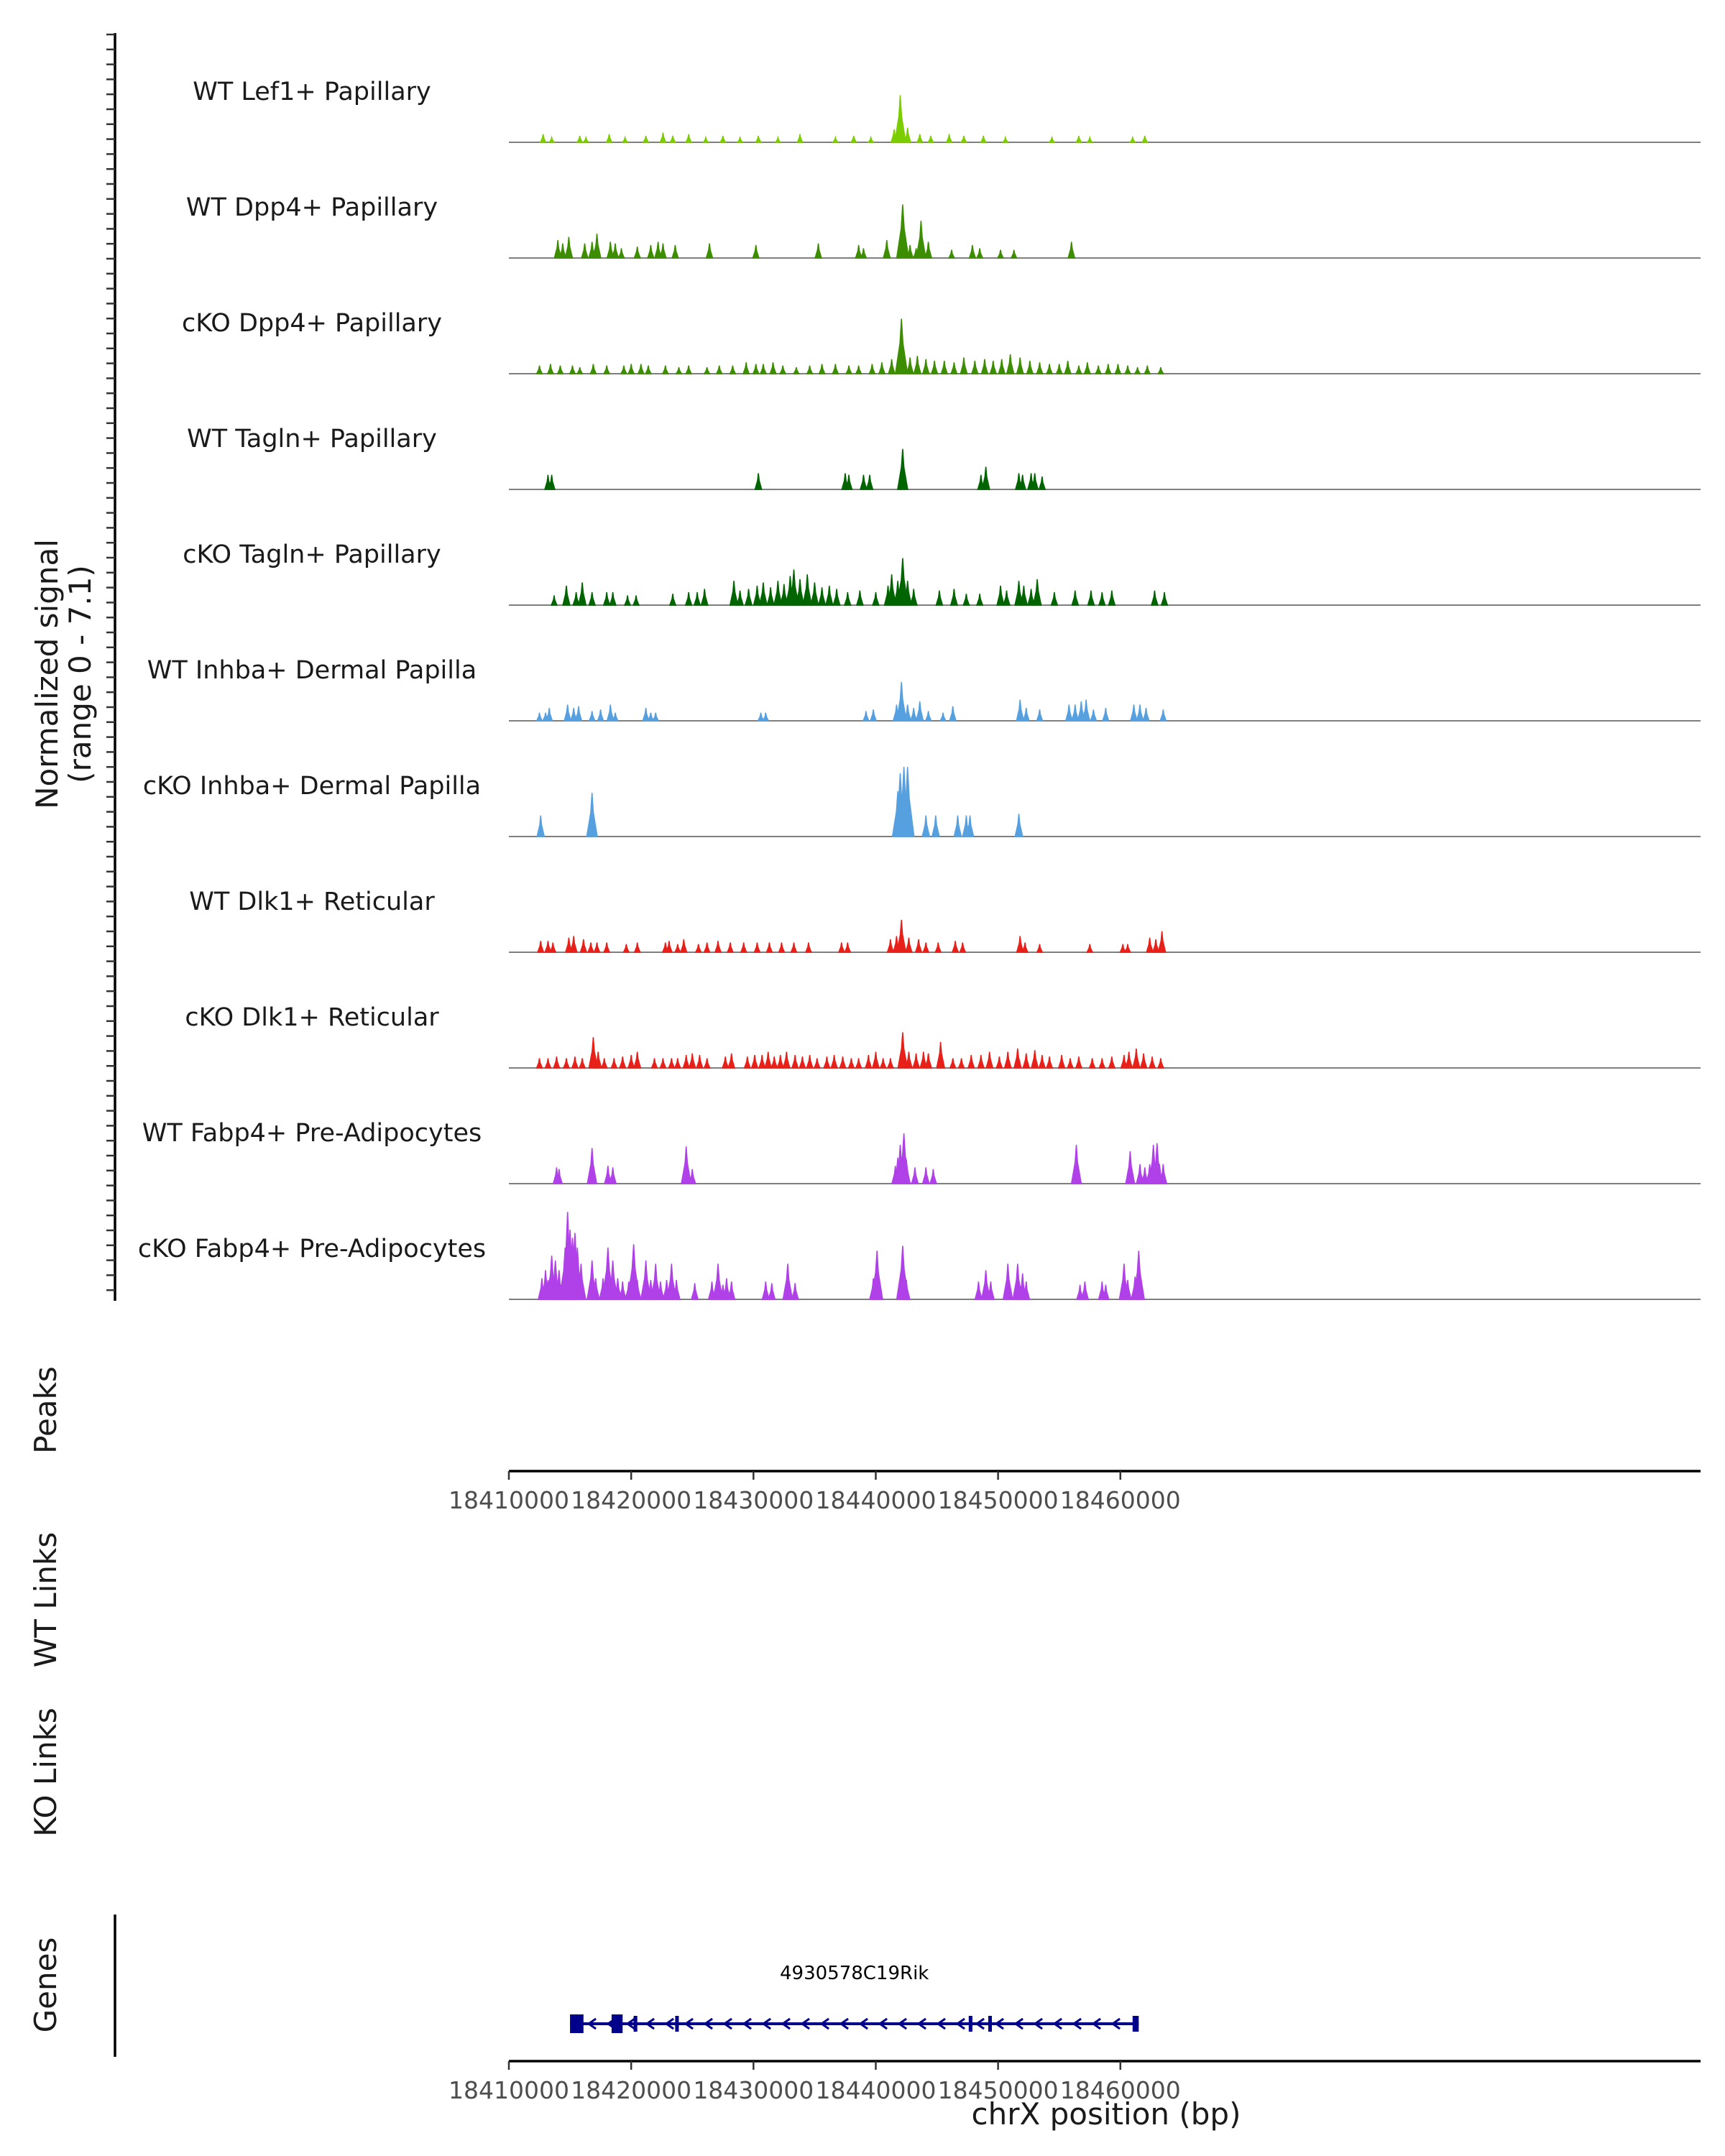 The image size is (1725, 2156). Describe the element at coordinates (312, 1133) in the screenshot. I see `track-label: WT Fabp4+ Pre-Adipocytes` at that location.